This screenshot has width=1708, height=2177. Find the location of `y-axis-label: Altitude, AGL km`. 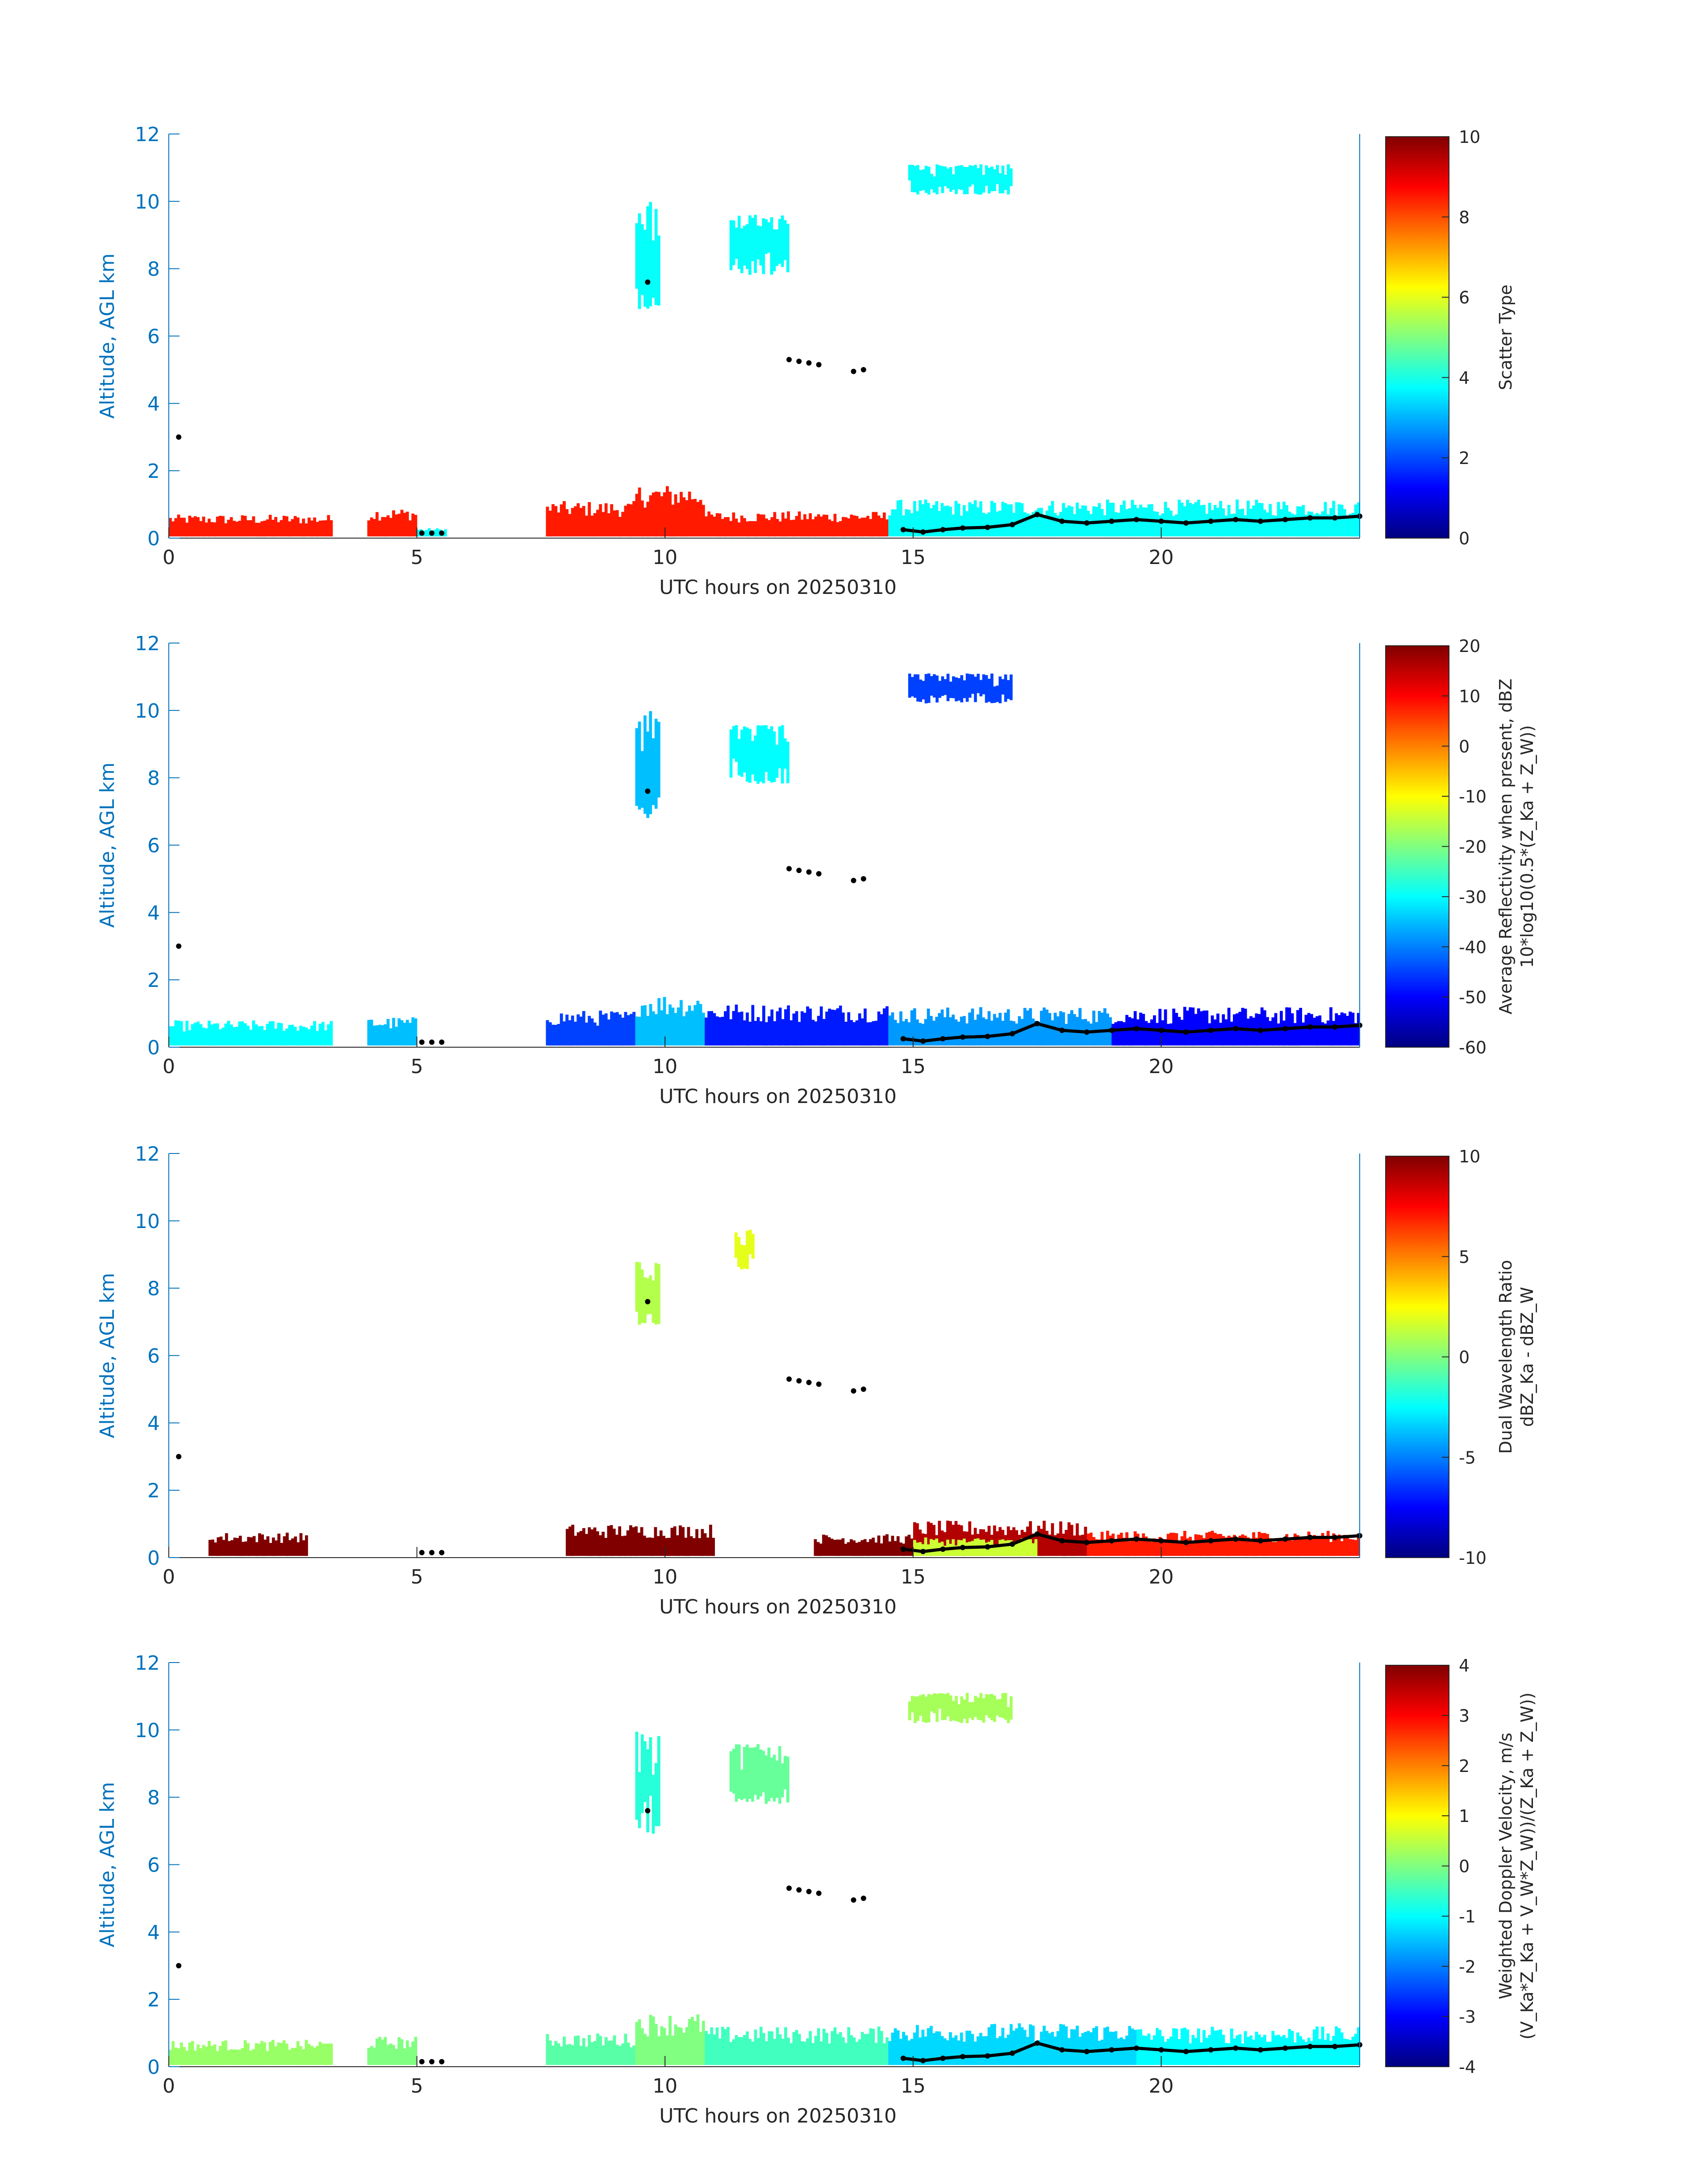

y-axis-label: Altitude, AGL km is located at coordinates (107, 1355).